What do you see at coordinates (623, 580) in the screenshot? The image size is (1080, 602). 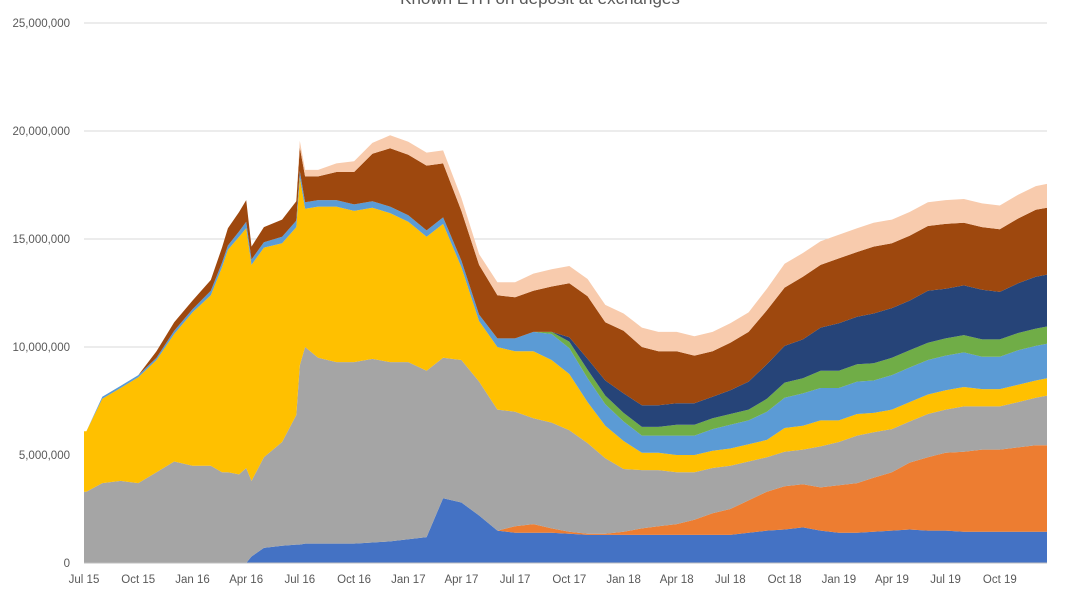 I see `x-tick-label: Jan 18` at bounding box center [623, 580].